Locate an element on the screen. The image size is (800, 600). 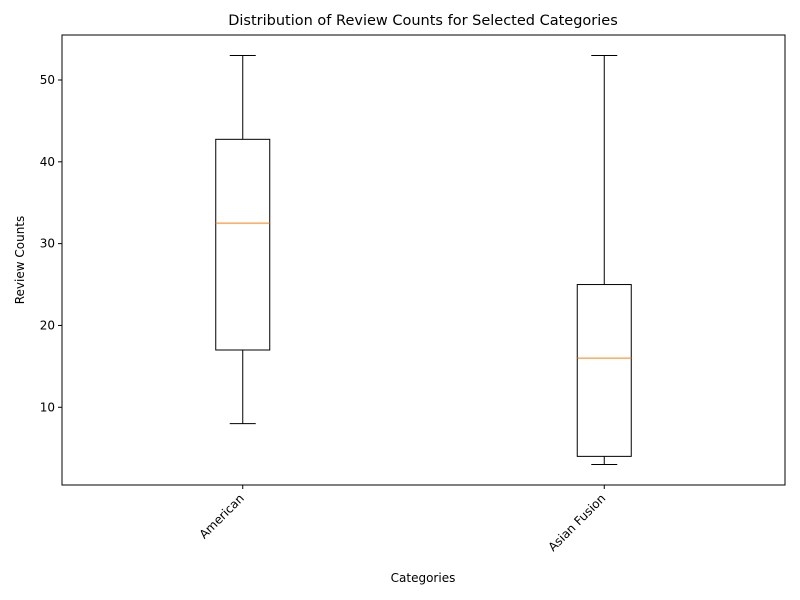
y-axis: 10 20 30 40 50 is located at coordinates (51, 243).